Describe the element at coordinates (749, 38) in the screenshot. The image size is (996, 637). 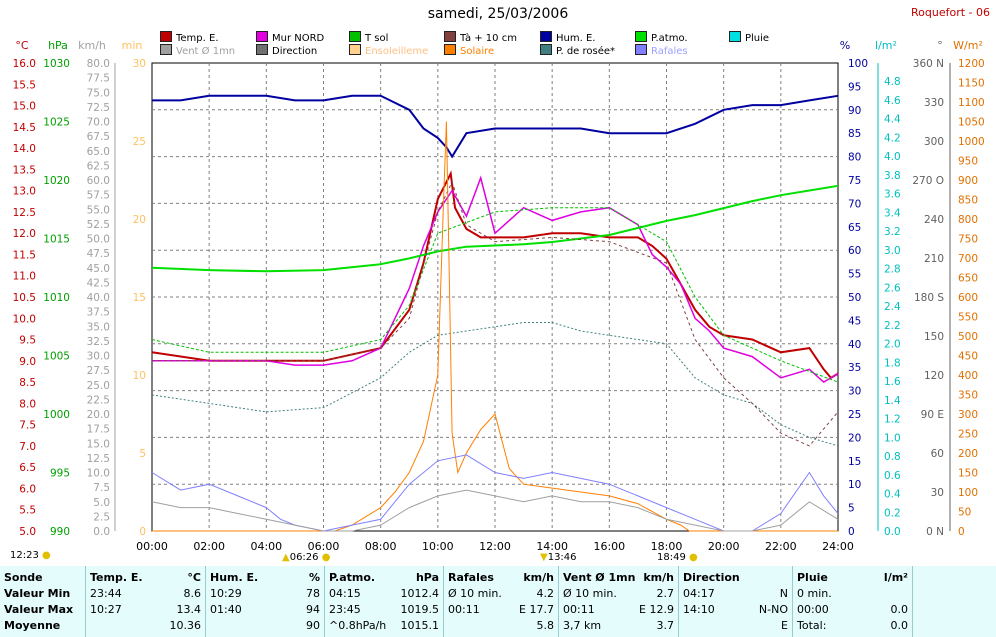
I see `legend-pluie: Pluie` at that location.